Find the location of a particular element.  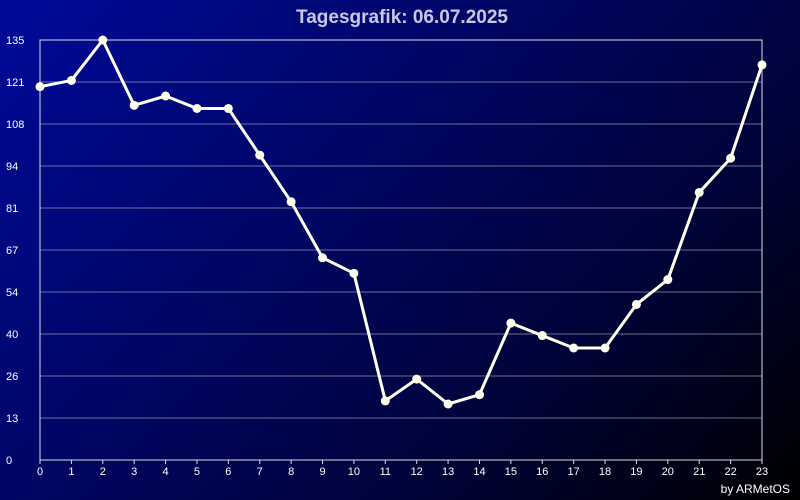

y-tick-label: 67 is located at coordinates (12, 251).